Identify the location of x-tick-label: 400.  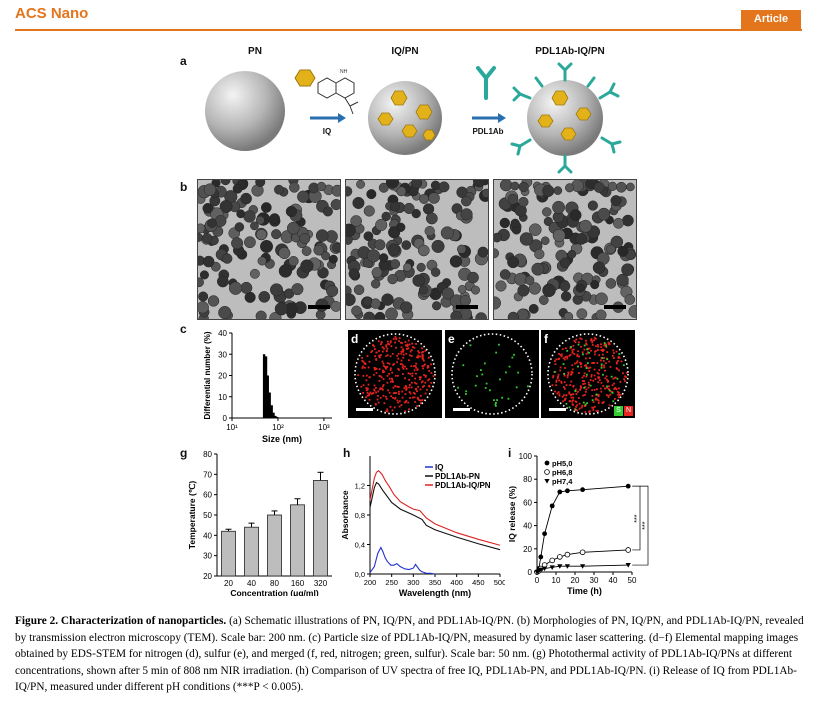
(456, 582).